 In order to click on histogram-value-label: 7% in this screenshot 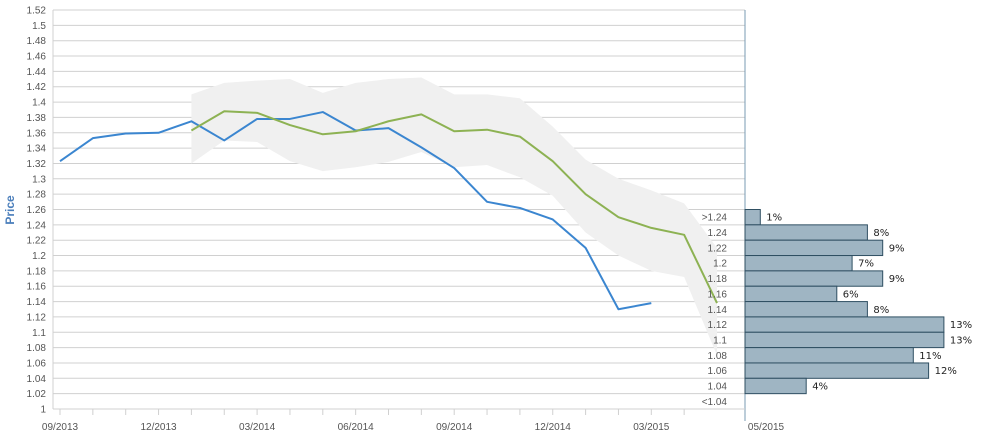, I will do `click(866, 264)`.